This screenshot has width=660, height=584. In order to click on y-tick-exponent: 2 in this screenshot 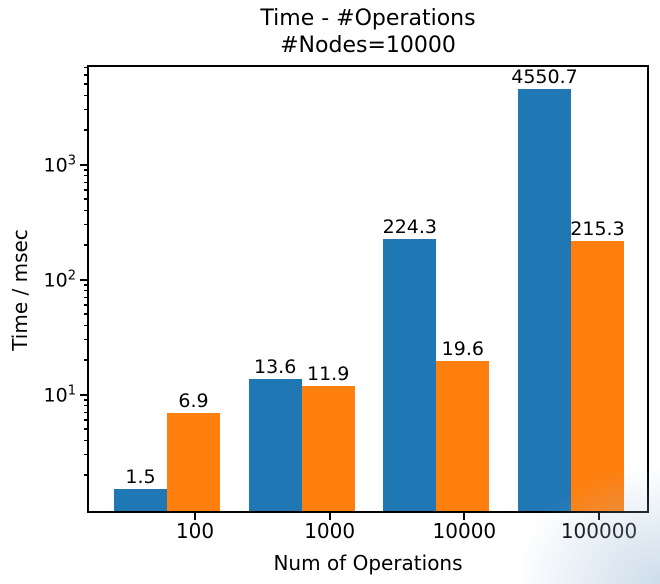, I will do `click(71, 275)`.